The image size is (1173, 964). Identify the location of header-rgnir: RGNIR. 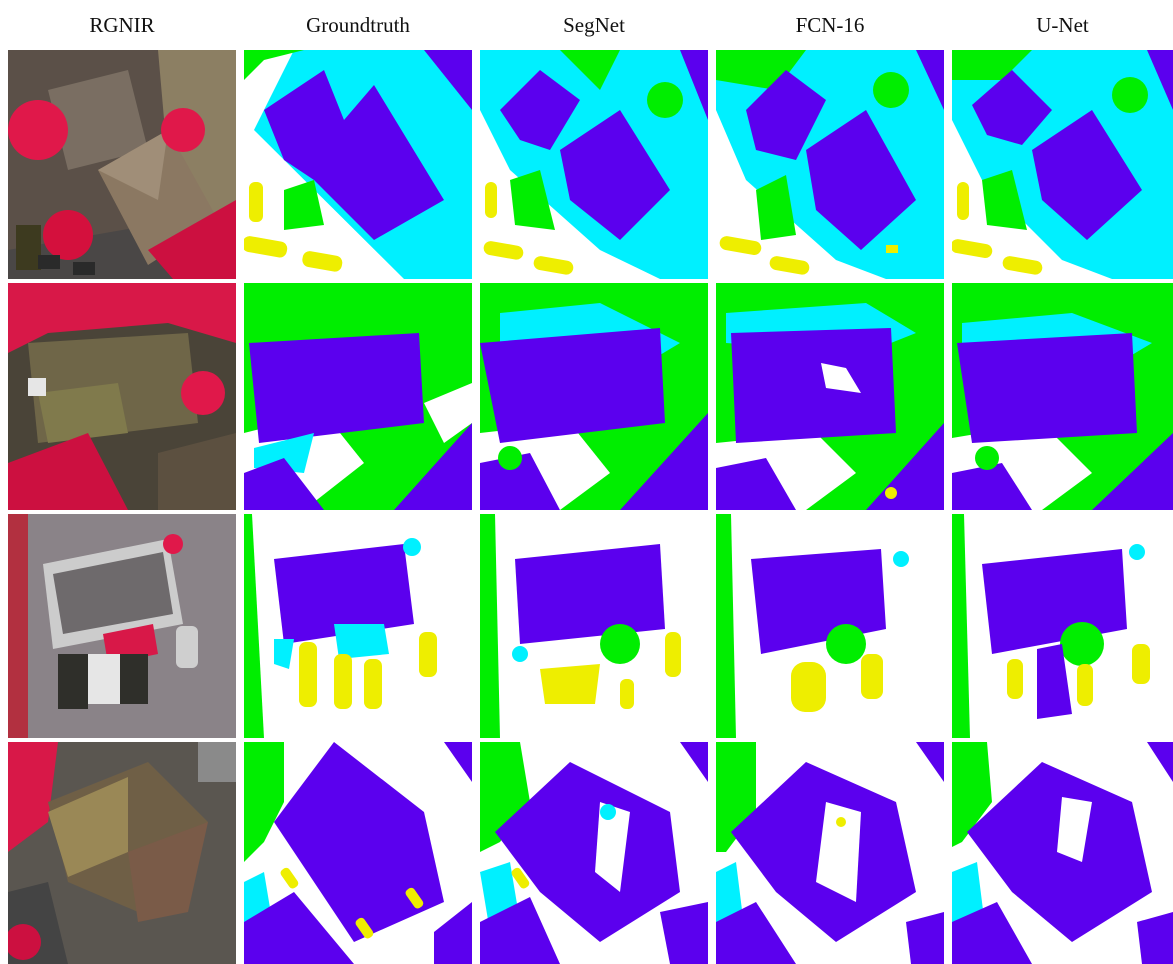
(122, 24).